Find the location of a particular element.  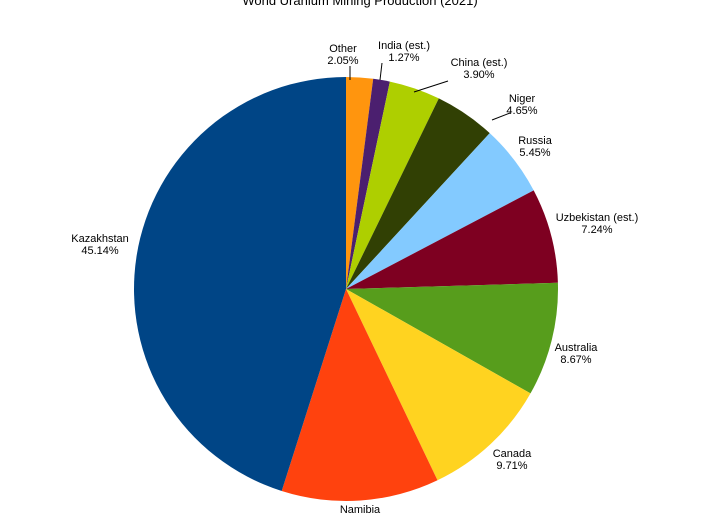

pie-slice-namibia is located at coordinates (359, 395).